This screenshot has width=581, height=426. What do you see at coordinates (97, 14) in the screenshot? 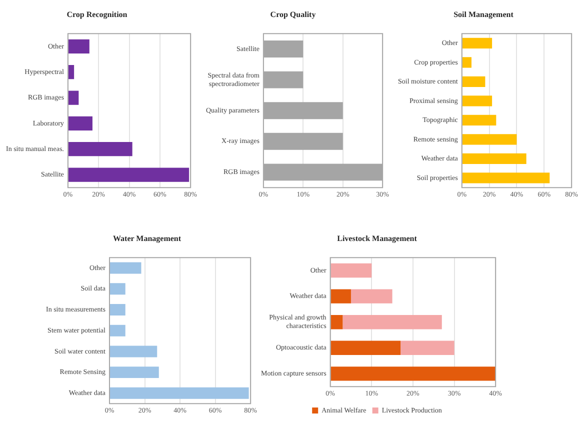
I see `chart-title: Crop Recognition` at bounding box center [97, 14].